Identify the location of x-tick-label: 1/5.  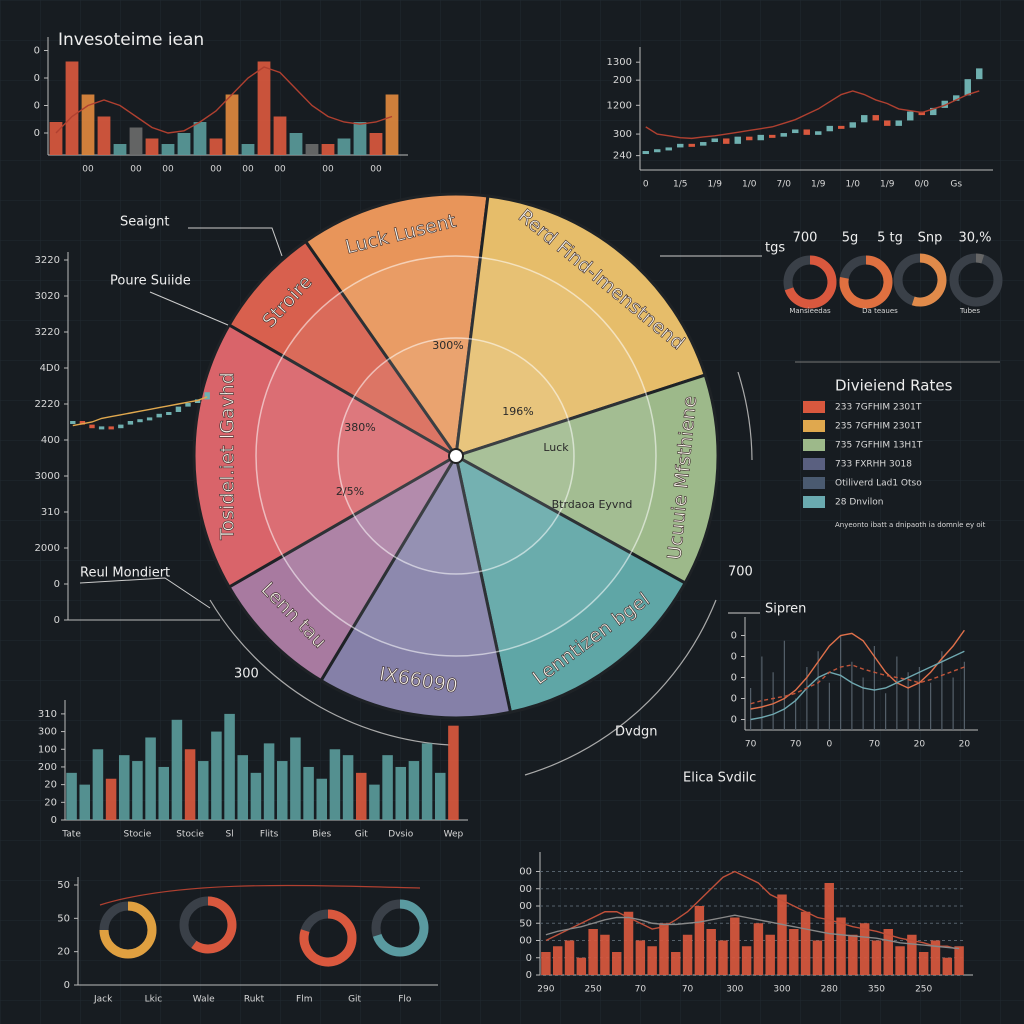
(680, 185).